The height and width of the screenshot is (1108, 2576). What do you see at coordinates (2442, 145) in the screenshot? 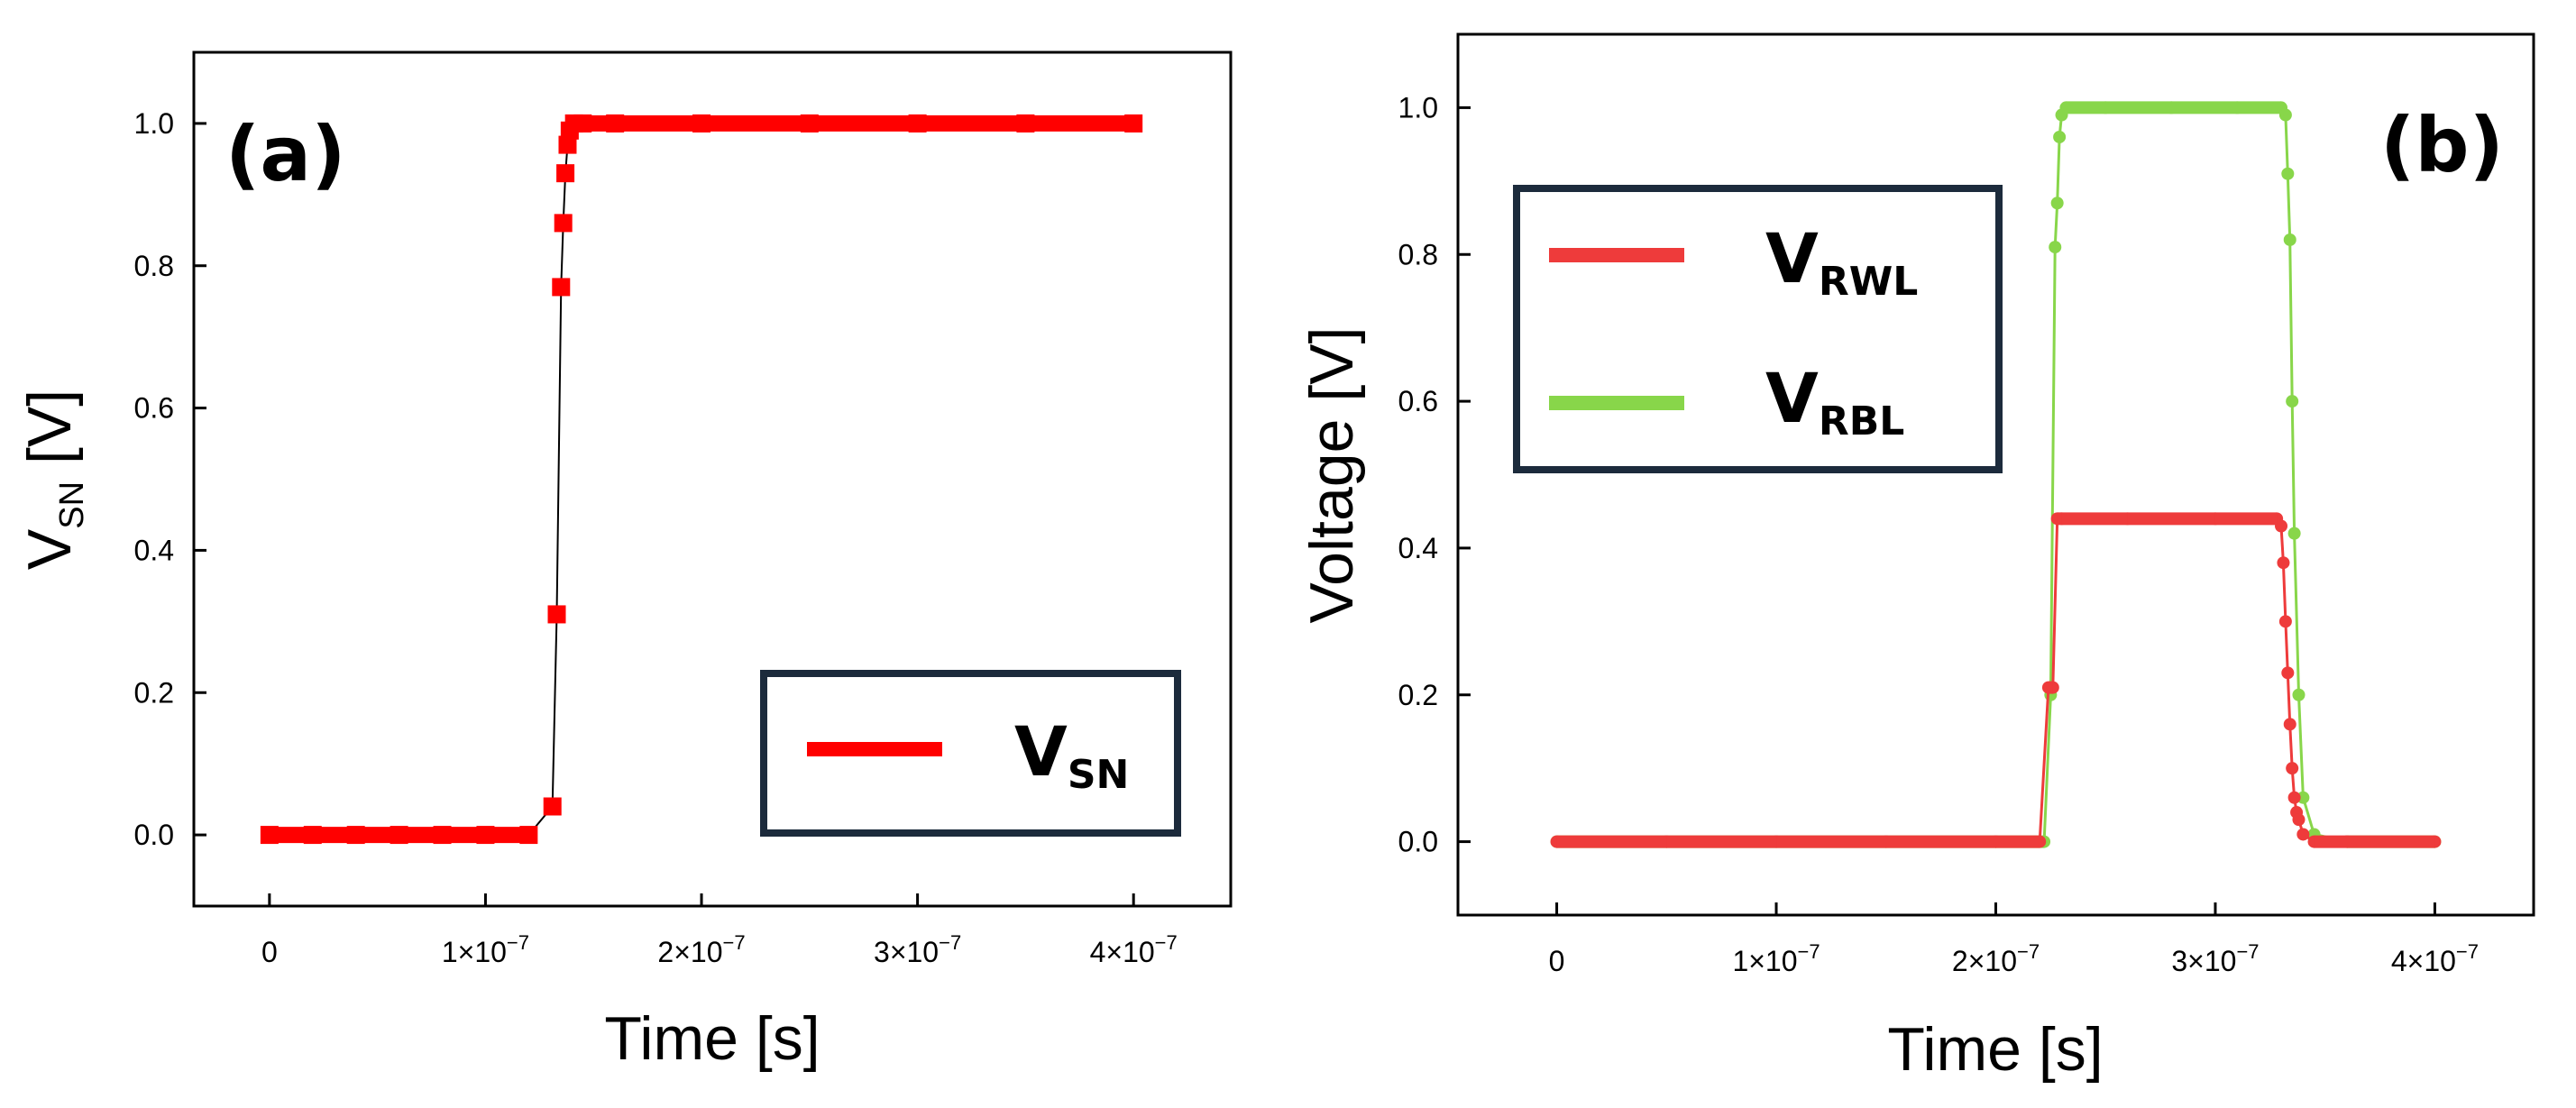
I see `panel-label-b: (b)` at bounding box center [2442, 145].